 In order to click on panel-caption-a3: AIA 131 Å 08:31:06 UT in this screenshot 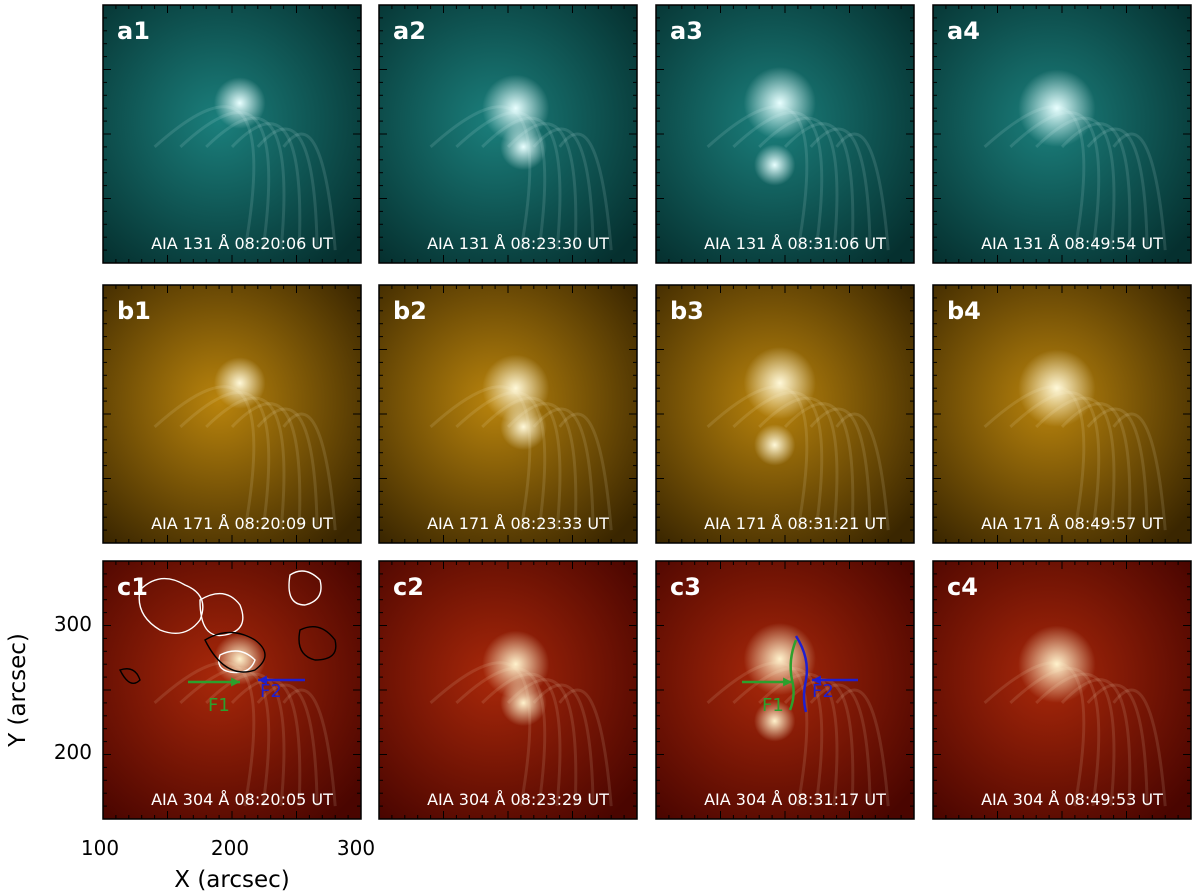, I will do `click(795, 243)`.